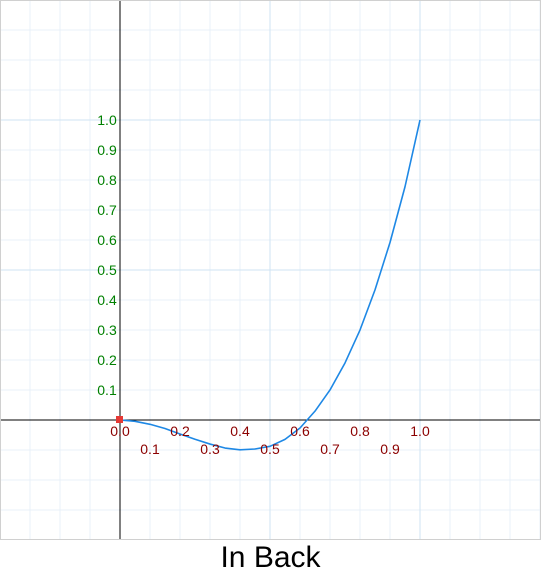  What do you see at coordinates (300, 431) in the screenshot?
I see `x-tick-label: 0.6` at bounding box center [300, 431].